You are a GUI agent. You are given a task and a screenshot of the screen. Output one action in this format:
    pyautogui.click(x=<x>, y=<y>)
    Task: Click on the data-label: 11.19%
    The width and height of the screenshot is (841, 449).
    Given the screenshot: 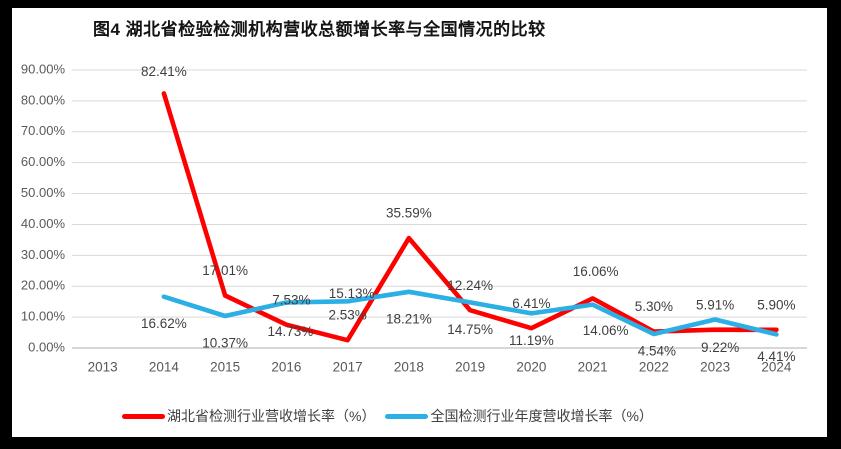 What is the action you would take?
    pyautogui.click(x=531, y=340)
    